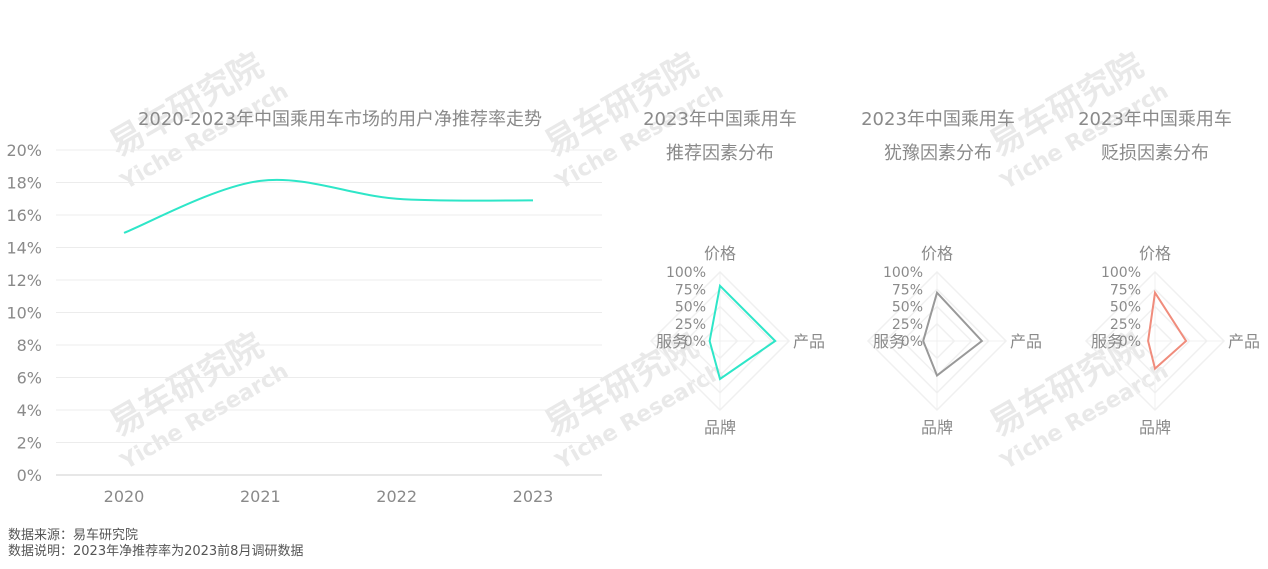 Image resolution: width=1268 pixels, height=569 pixels. What do you see at coordinates (29, 410) in the screenshot?
I see `y-tick-label: 4%` at bounding box center [29, 410].